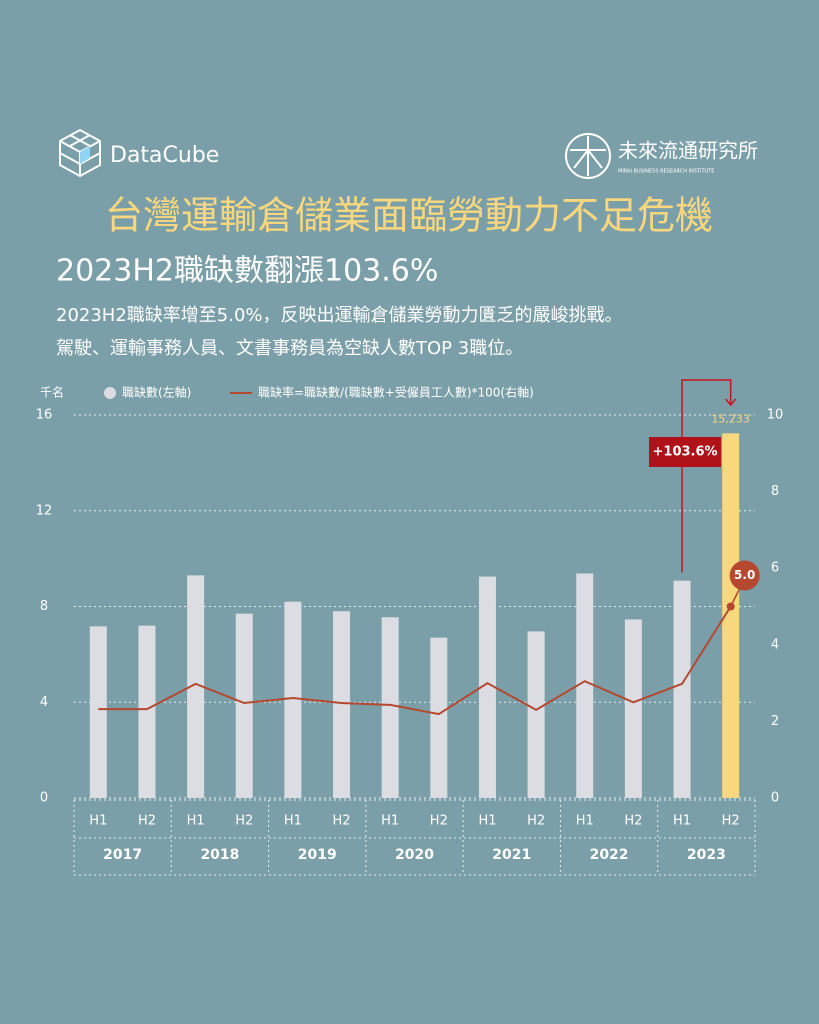 This screenshot has width=819, height=1024. What do you see at coordinates (80, 153) in the screenshot?
I see `datacube-logo` at bounding box center [80, 153].